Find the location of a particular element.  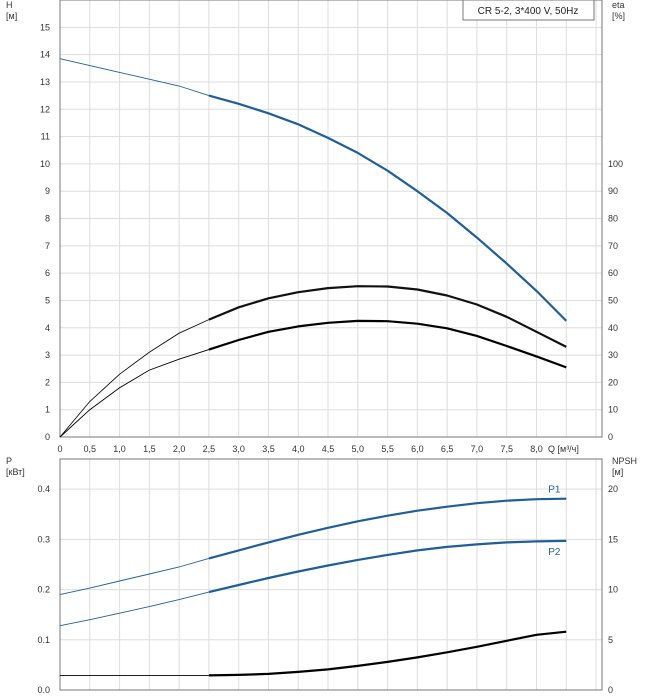

y-tick-label: 0.1 is located at coordinates (43, 640).